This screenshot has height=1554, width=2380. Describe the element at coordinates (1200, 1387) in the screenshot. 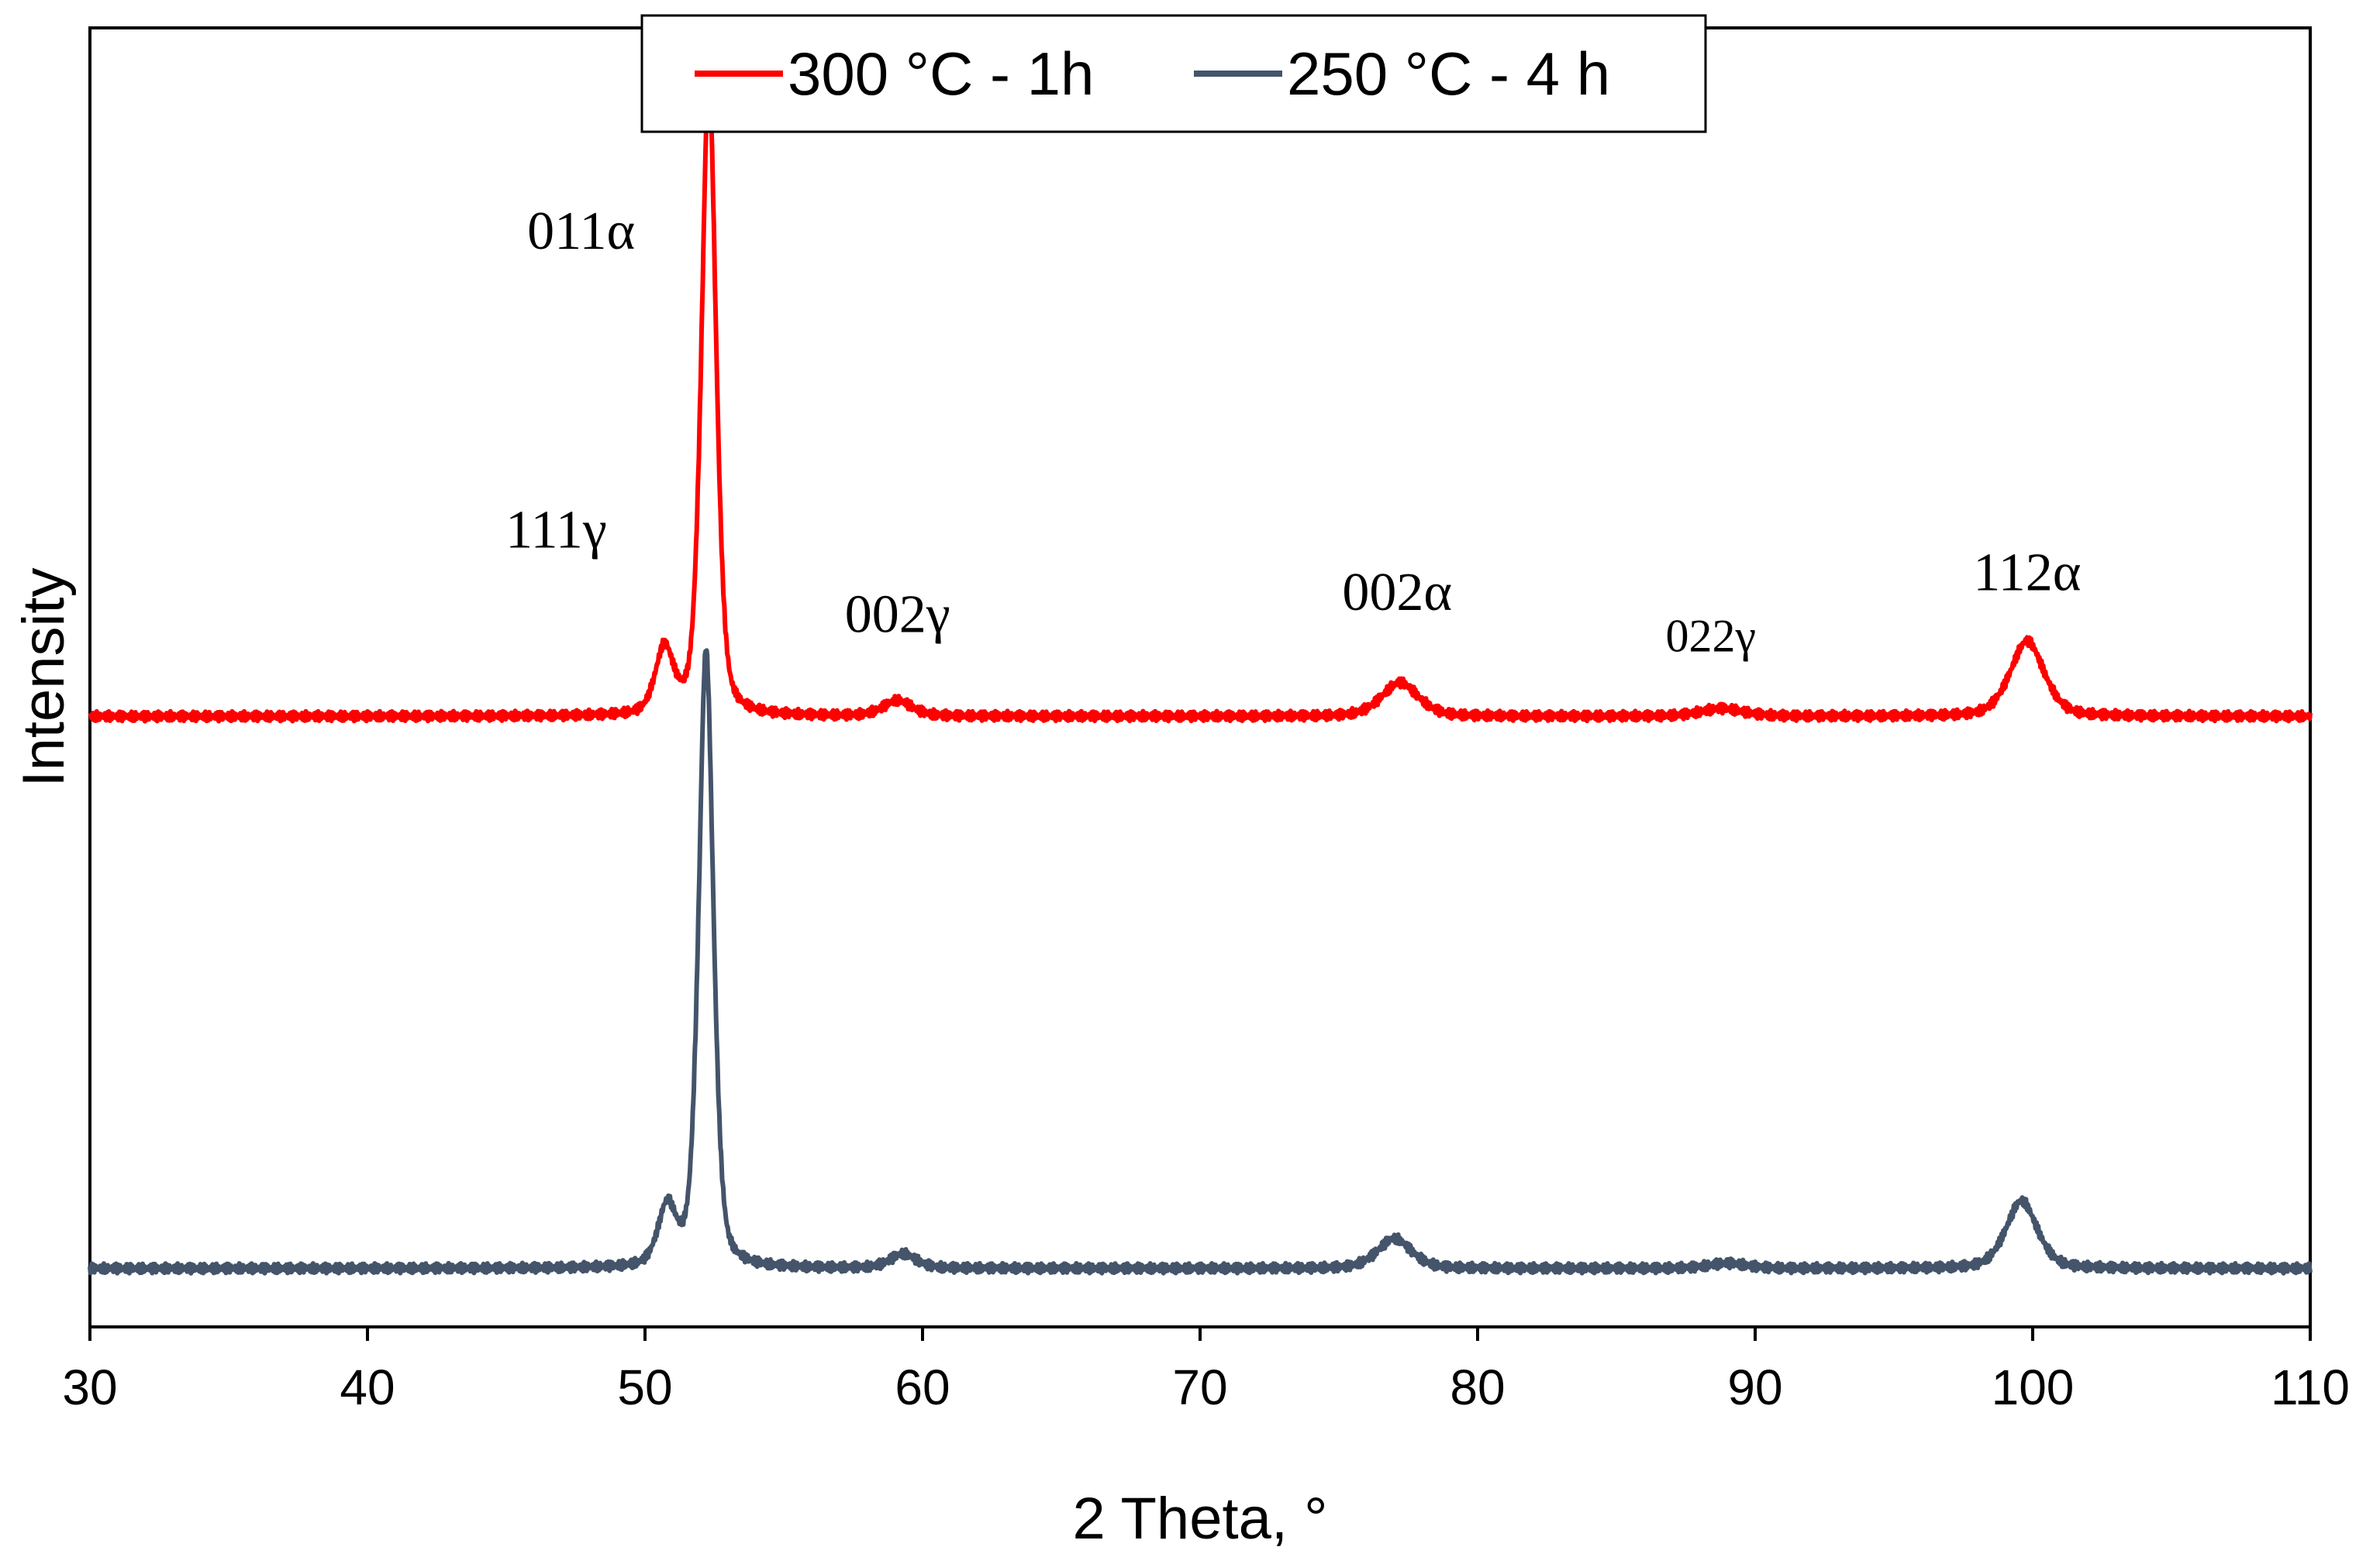

I see `x-tick-label: 70` at that location.